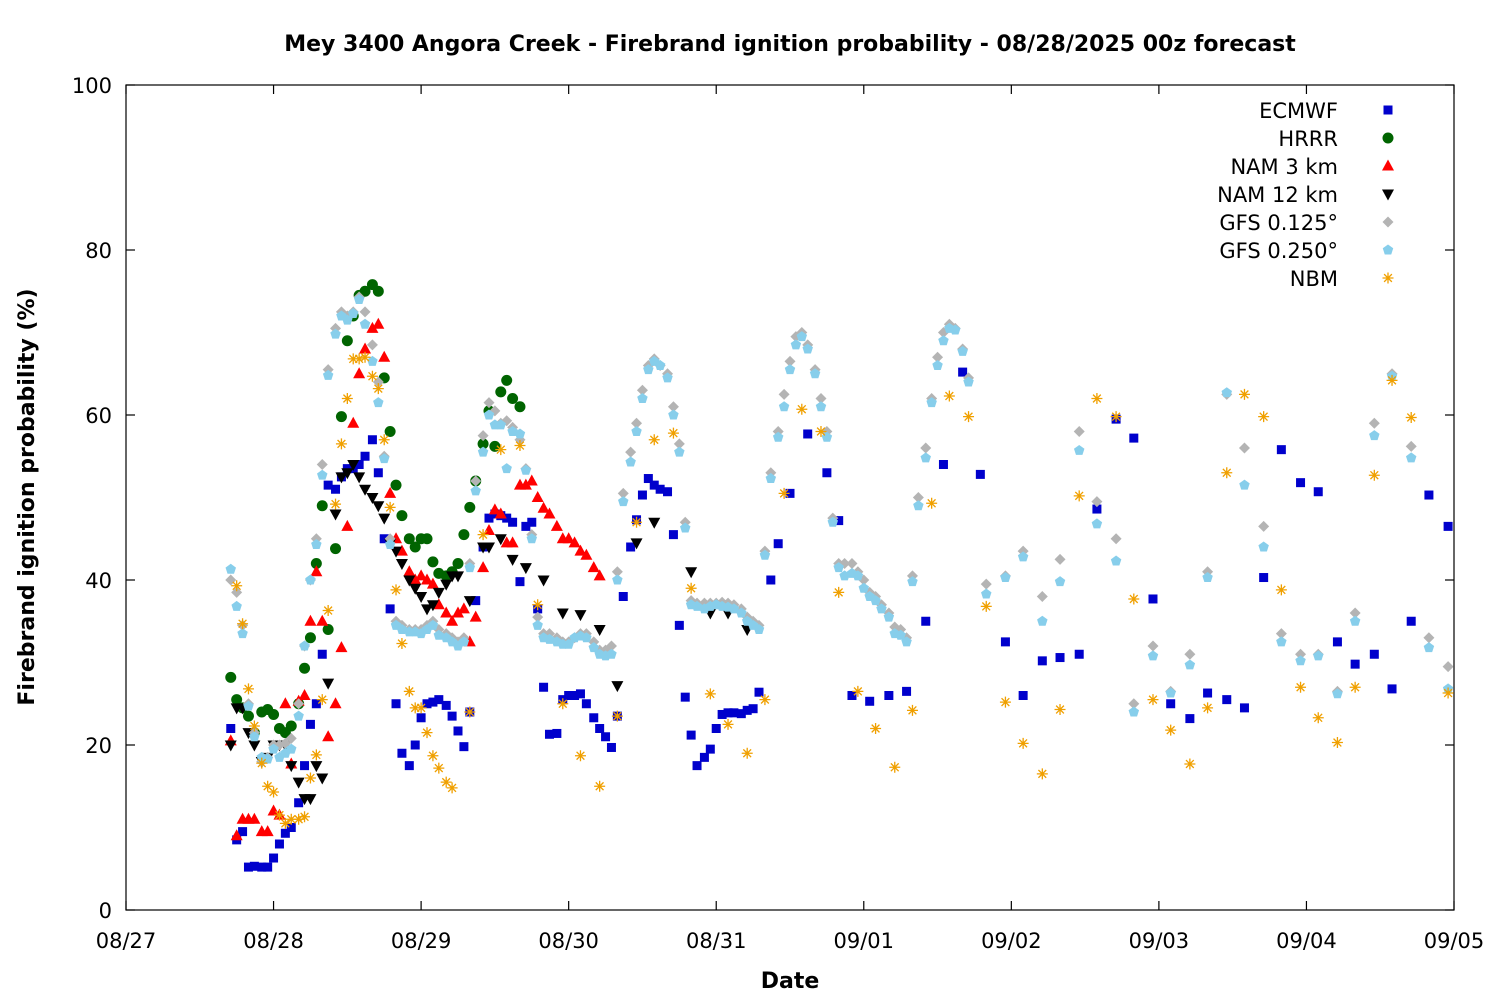  I want to click on series-nam-3-km, so click(415, 579).